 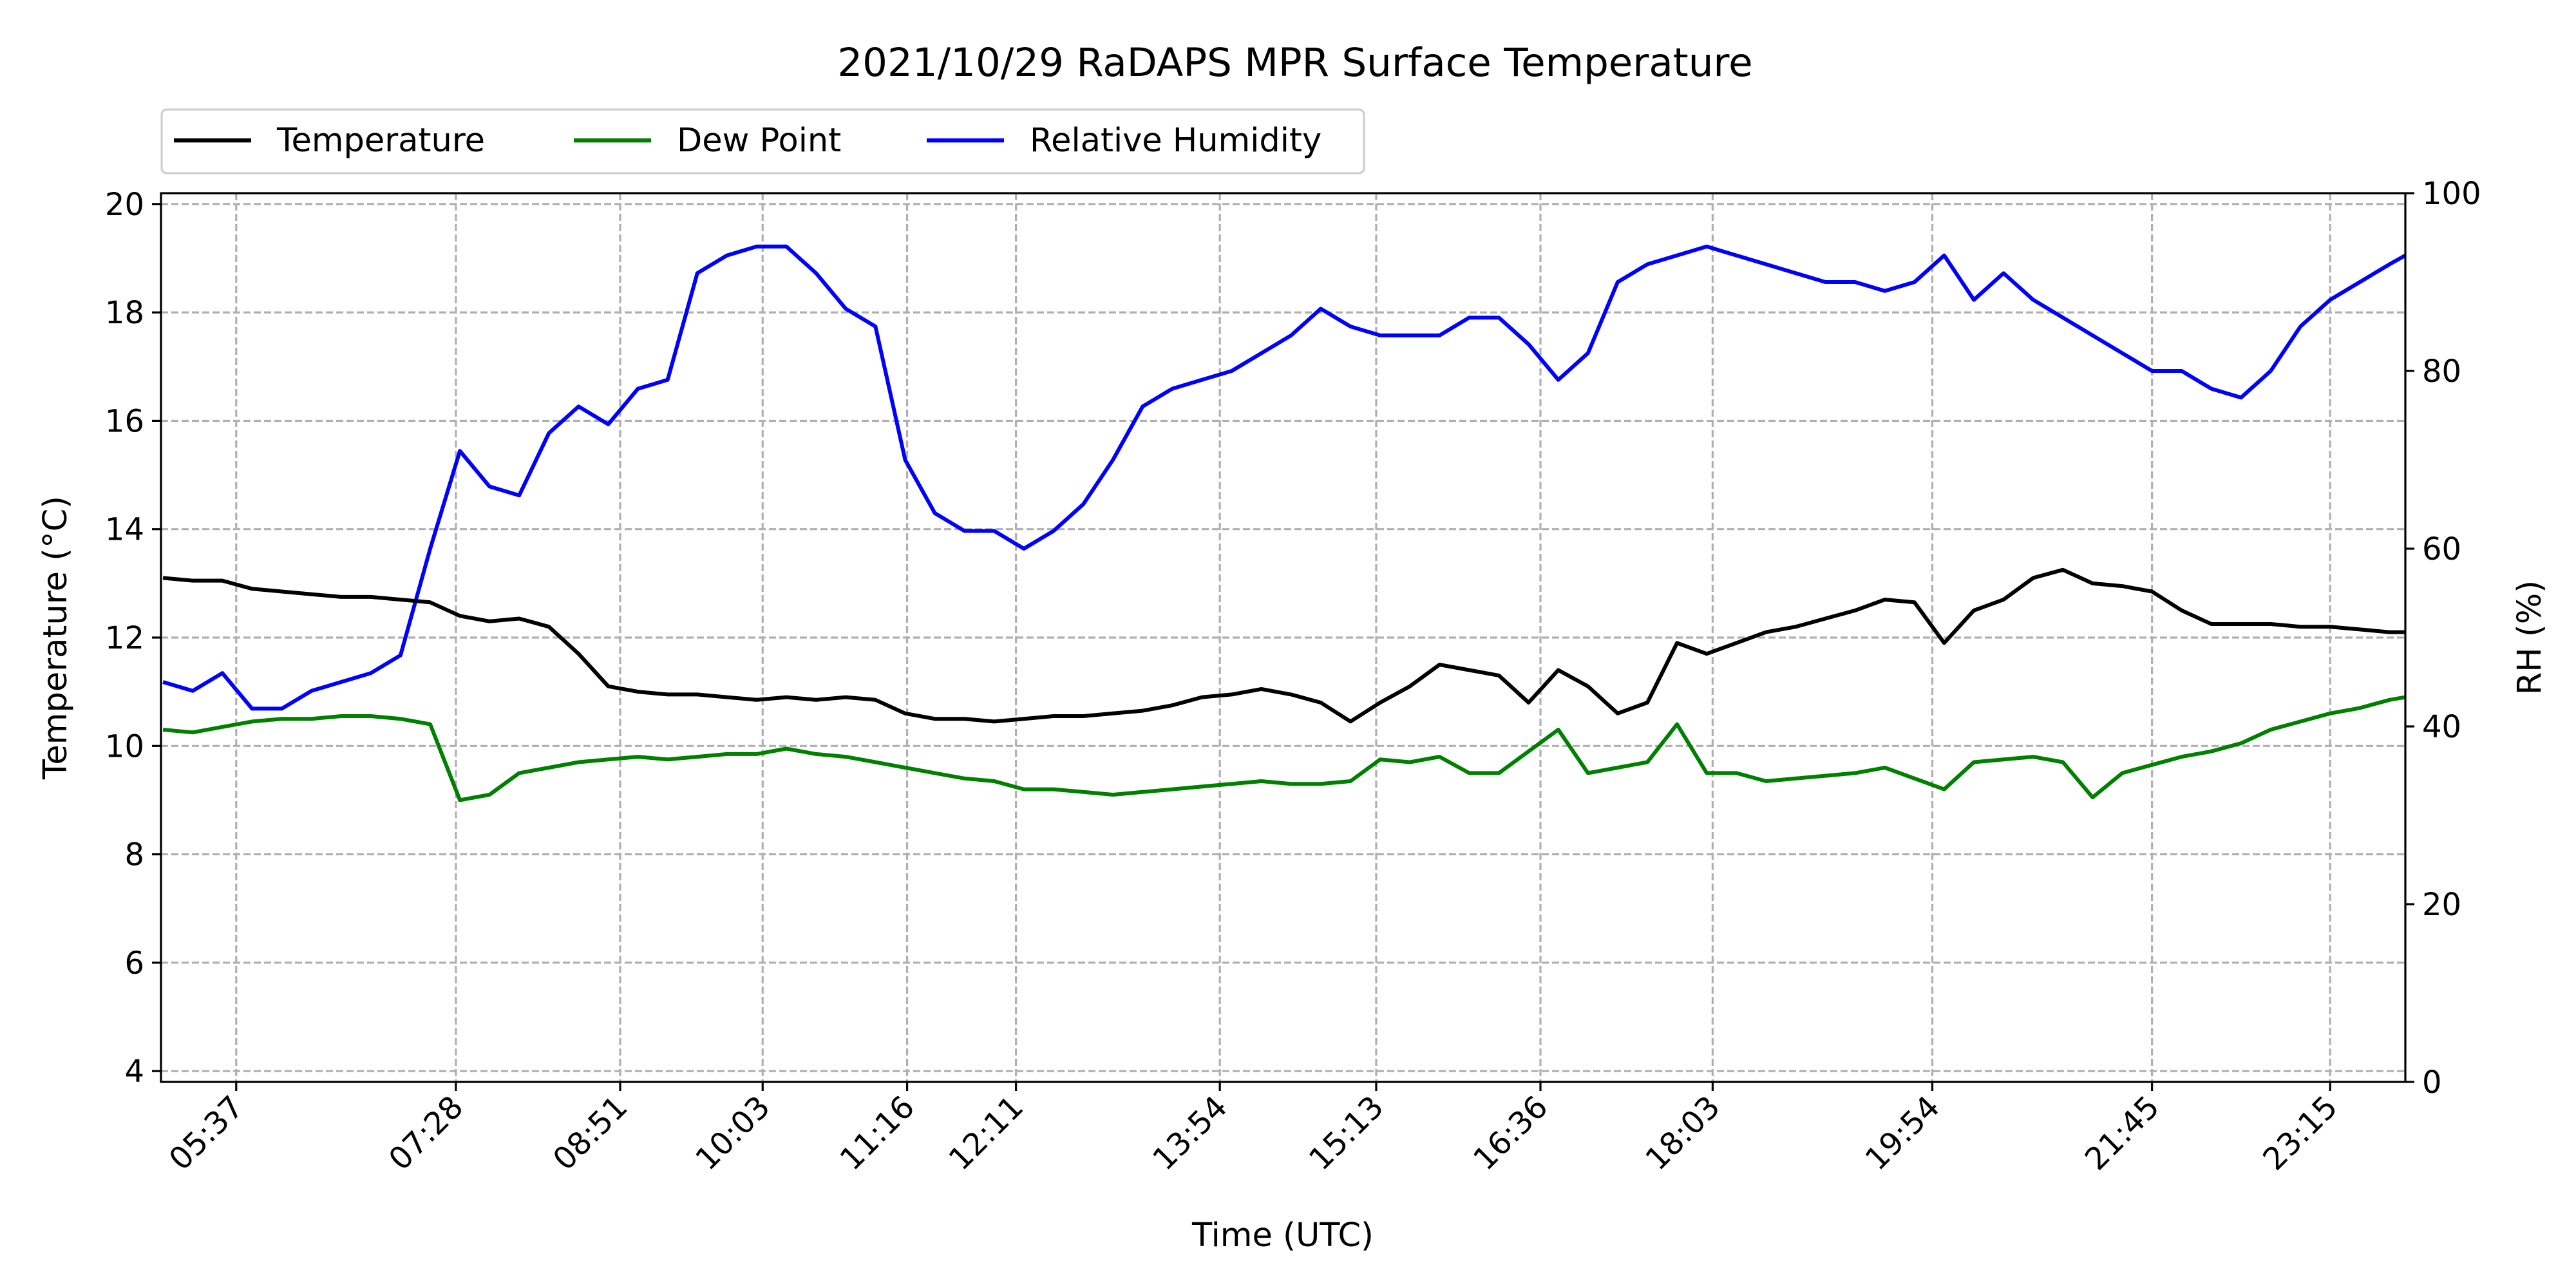 What do you see at coordinates (2441, 372) in the screenshot?
I see `y2-tick-label: 80` at bounding box center [2441, 372].